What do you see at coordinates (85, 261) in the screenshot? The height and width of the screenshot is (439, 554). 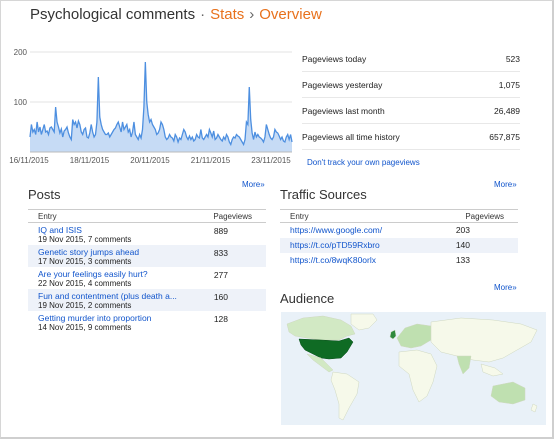 I see `post-meta: 17 Nov 2015, 3 comments` at bounding box center [85, 261].